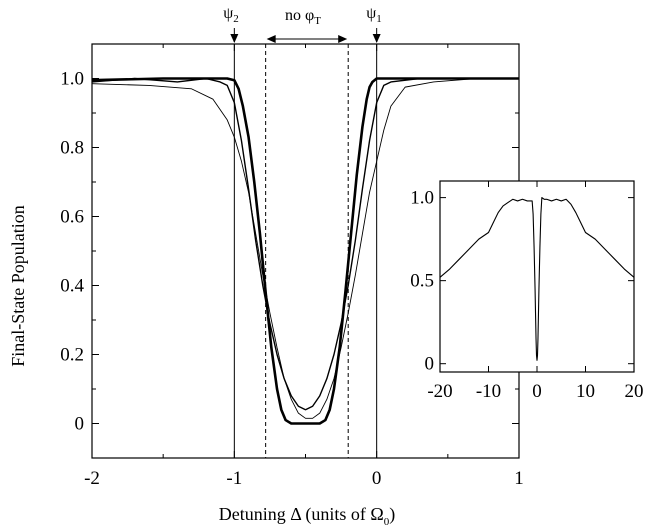  What do you see at coordinates (72, 79) in the screenshot?
I see `y-tick-label: 1.0` at bounding box center [72, 79].